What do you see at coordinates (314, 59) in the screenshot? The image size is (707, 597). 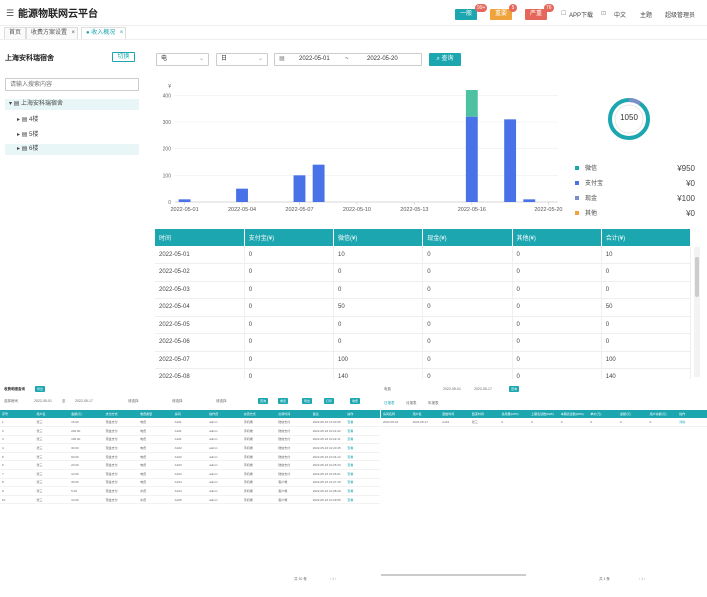 I see `date-start: 2022-05-01` at bounding box center [314, 59].